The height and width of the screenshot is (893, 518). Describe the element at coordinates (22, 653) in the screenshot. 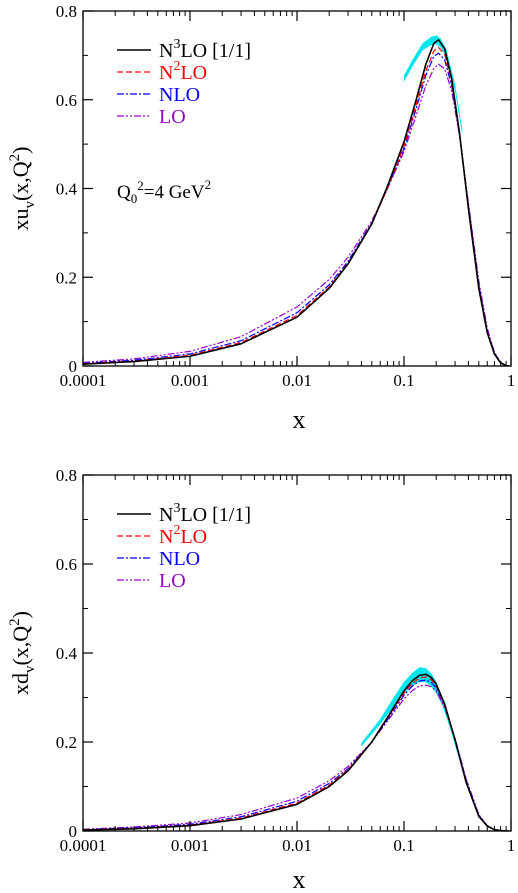

I see `y-axis-label: xdv(x,Q2)` at that location.